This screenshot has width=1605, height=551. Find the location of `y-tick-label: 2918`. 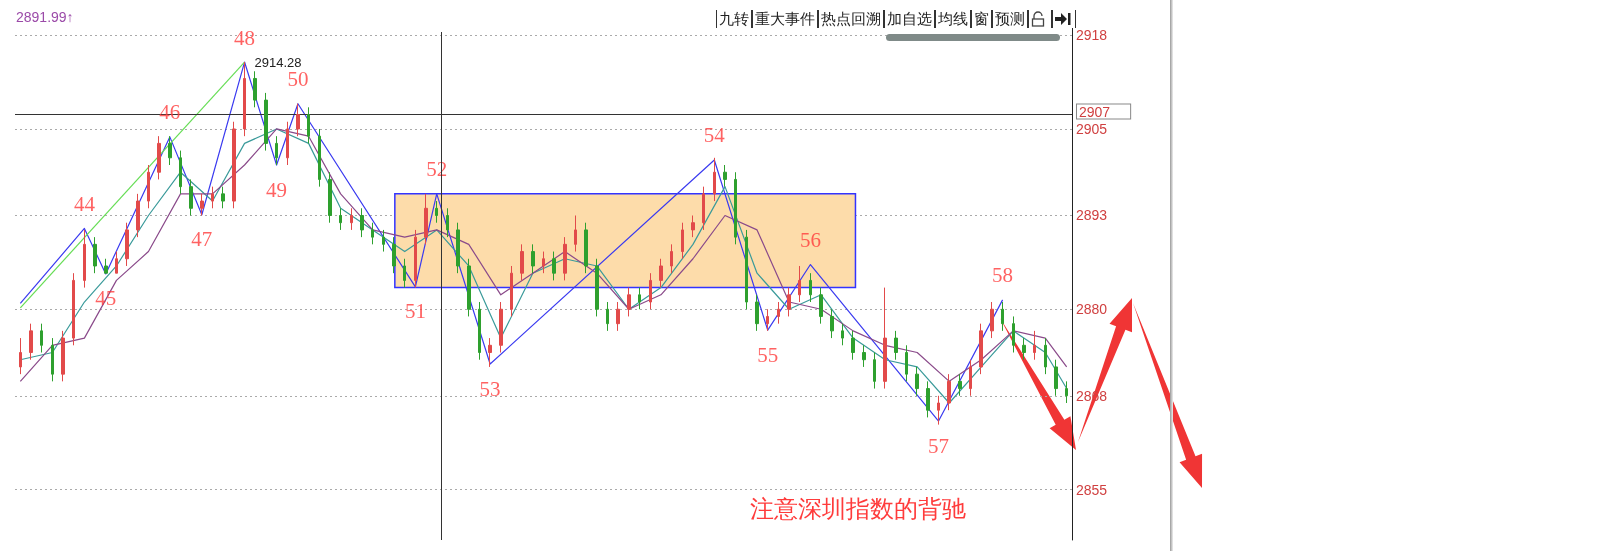

y-tick-label: 2918 is located at coordinates (1092, 35).